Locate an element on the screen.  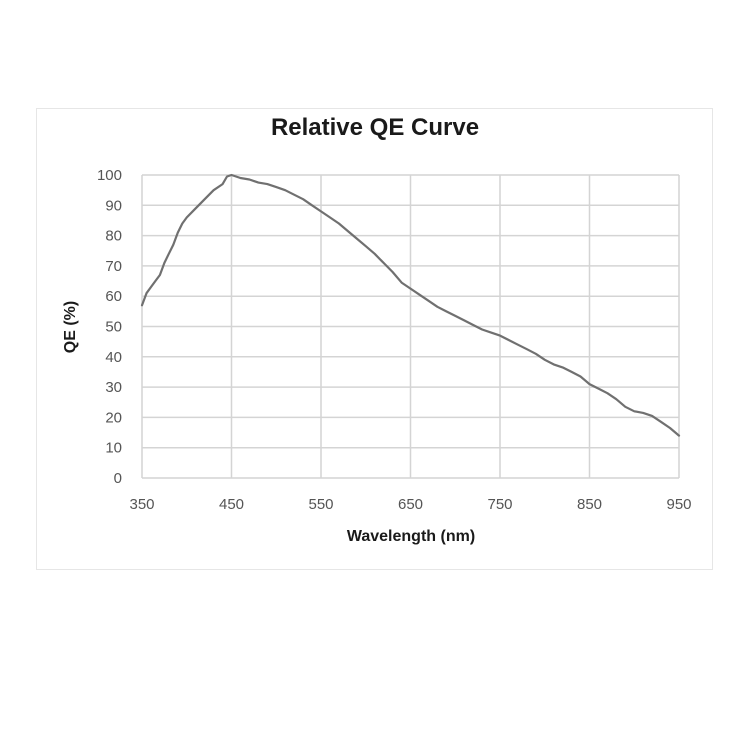
y-tick-label: 80 is located at coordinates (113, 236).